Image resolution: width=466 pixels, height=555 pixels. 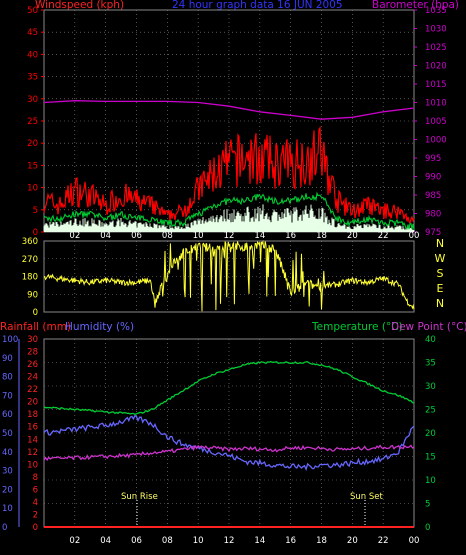 What do you see at coordinates (35, 313) in the screenshot?
I see `direction-tick: 0` at bounding box center [35, 313].